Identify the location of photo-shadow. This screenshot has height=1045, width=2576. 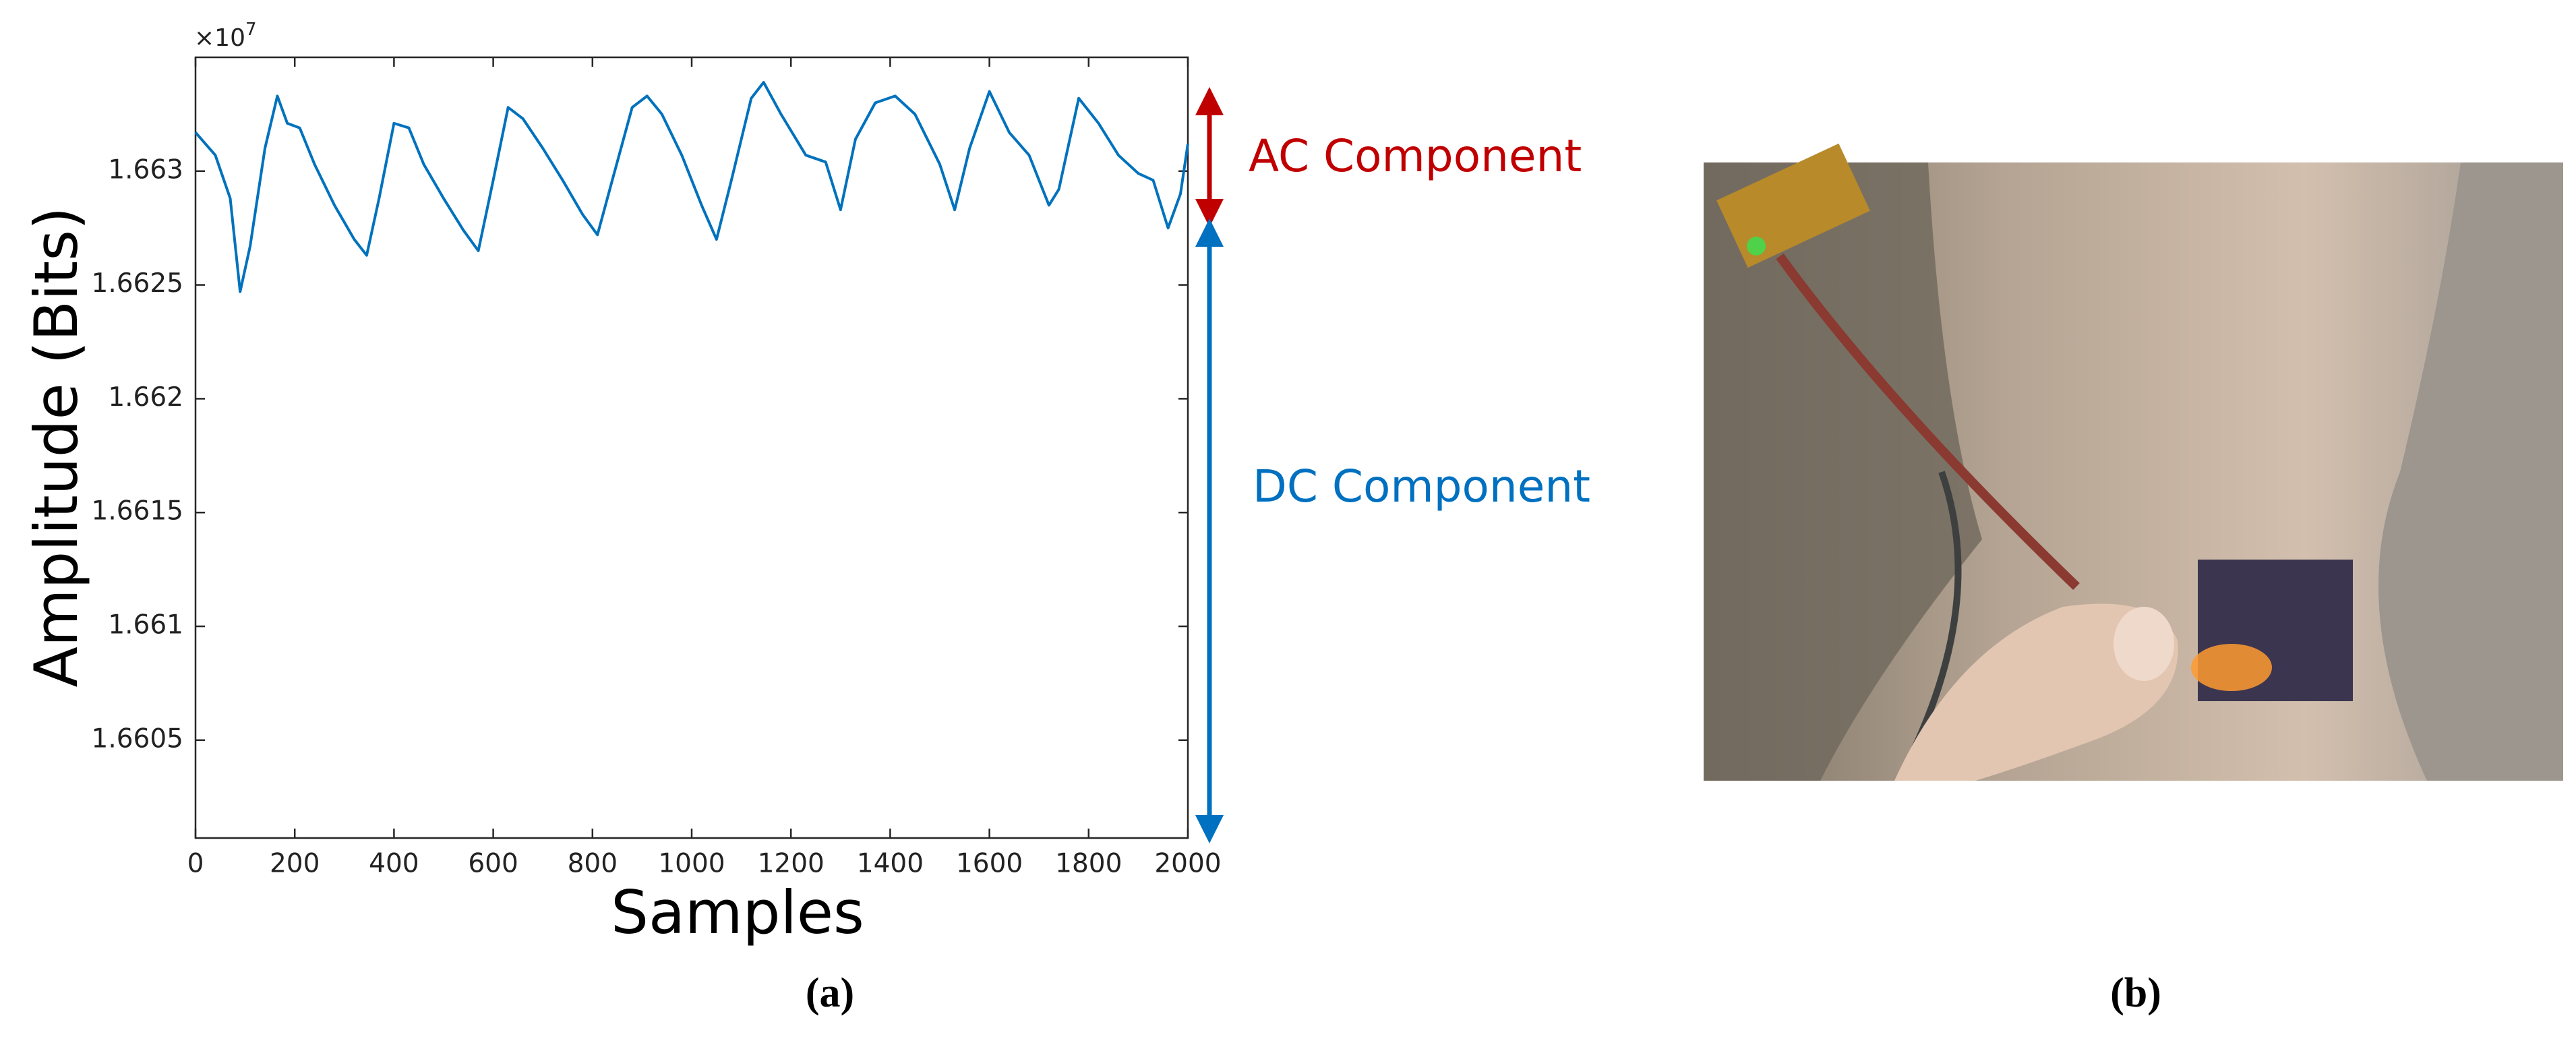
(1843, 471).